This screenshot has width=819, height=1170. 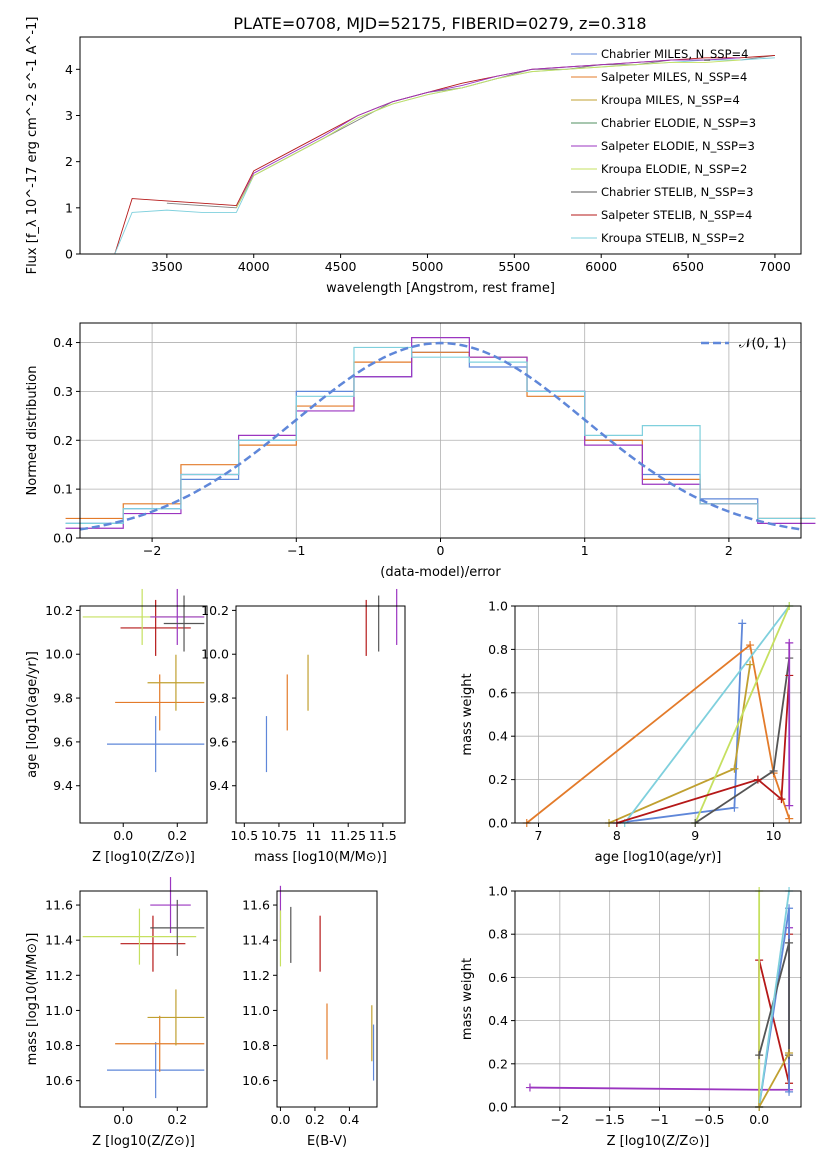 I want to click on series-salpeter-elodie, so click(x=488, y=133).